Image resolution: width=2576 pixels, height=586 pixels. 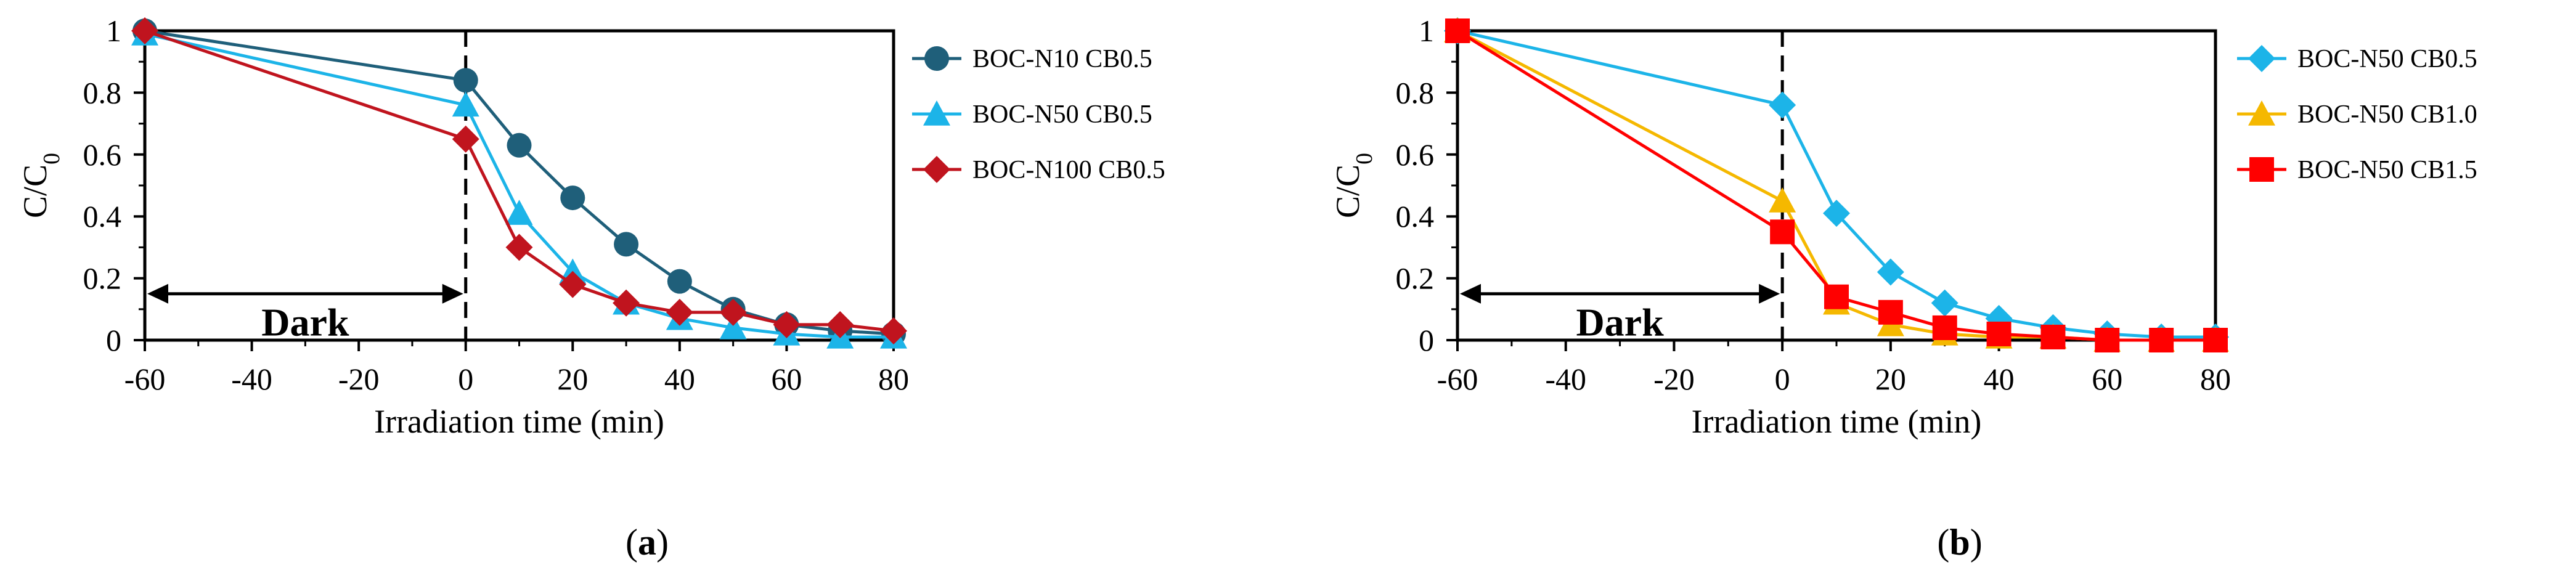 I want to click on x-tick-label: 0, so click(x=1782, y=379).